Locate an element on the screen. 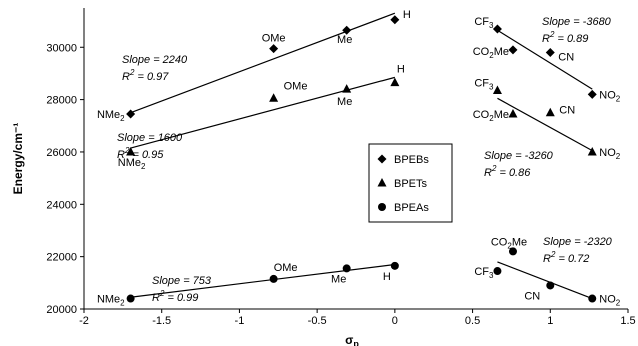 Image resolution: width=638 pixels, height=346 pixels. legend-label: BPEBs is located at coordinates (411, 160).